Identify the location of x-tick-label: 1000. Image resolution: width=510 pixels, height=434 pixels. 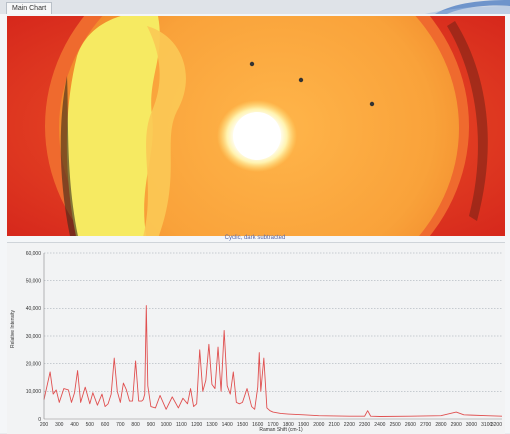
(166, 425).